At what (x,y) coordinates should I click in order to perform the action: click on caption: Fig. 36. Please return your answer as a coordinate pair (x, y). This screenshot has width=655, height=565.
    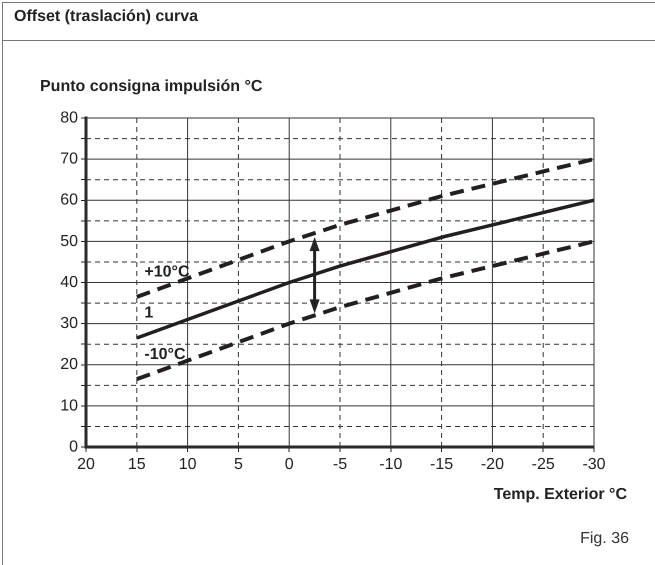
    Looking at the image, I should click on (604, 539).